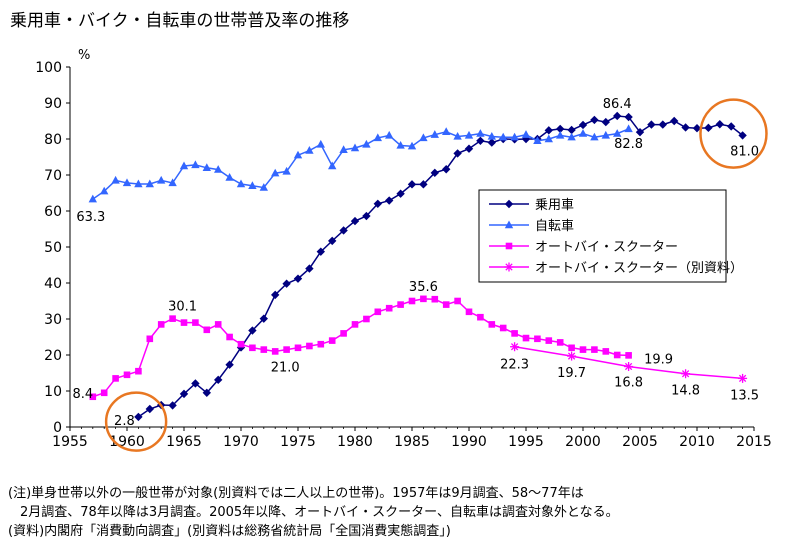 The height and width of the screenshot is (549, 800). Describe the element at coordinates (469, 442) in the screenshot. I see `x-tick-label: 1990` at that location.